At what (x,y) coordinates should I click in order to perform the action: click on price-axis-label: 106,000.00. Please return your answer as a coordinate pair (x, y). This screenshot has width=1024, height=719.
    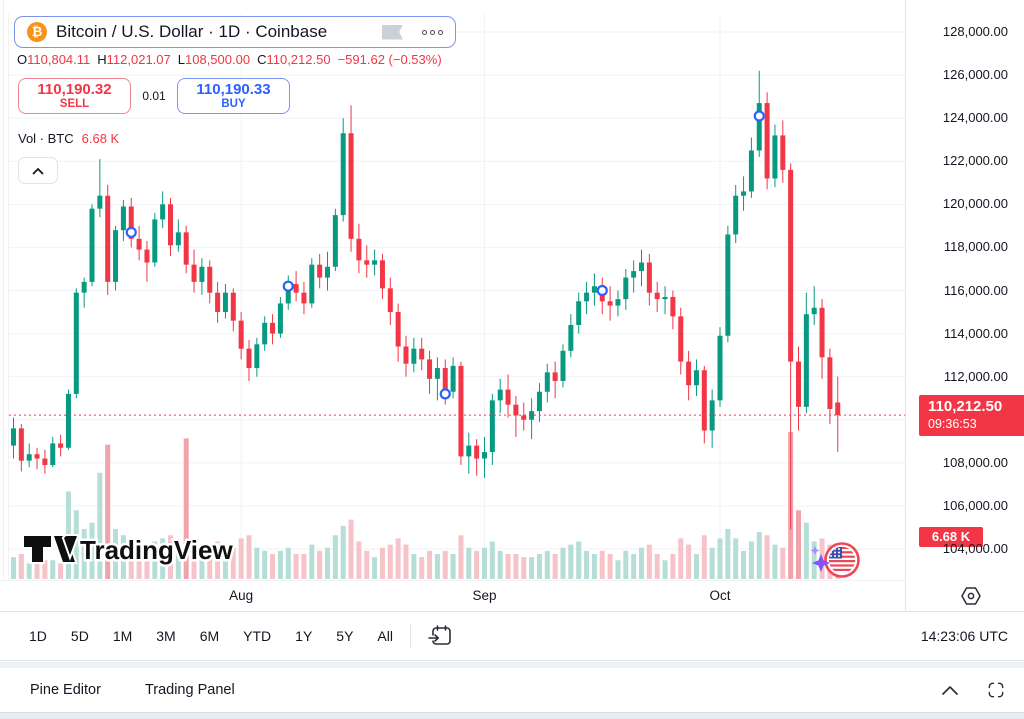
    Looking at the image, I should click on (975, 505).